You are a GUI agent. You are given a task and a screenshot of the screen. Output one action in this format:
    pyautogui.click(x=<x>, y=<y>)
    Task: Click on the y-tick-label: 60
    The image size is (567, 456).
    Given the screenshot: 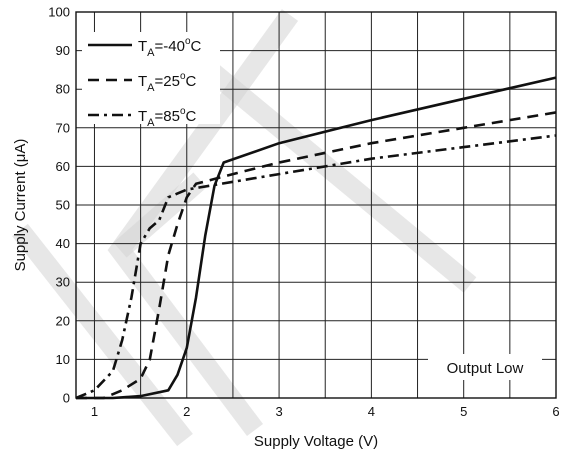 What is the action you would take?
    pyautogui.click(x=63, y=166)
    